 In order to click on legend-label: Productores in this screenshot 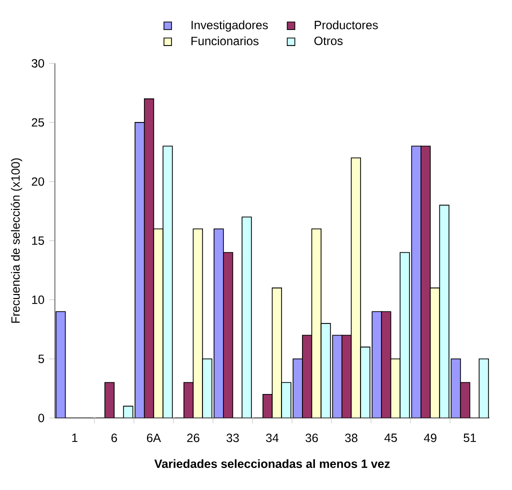, I will do `click(346, 25)`.